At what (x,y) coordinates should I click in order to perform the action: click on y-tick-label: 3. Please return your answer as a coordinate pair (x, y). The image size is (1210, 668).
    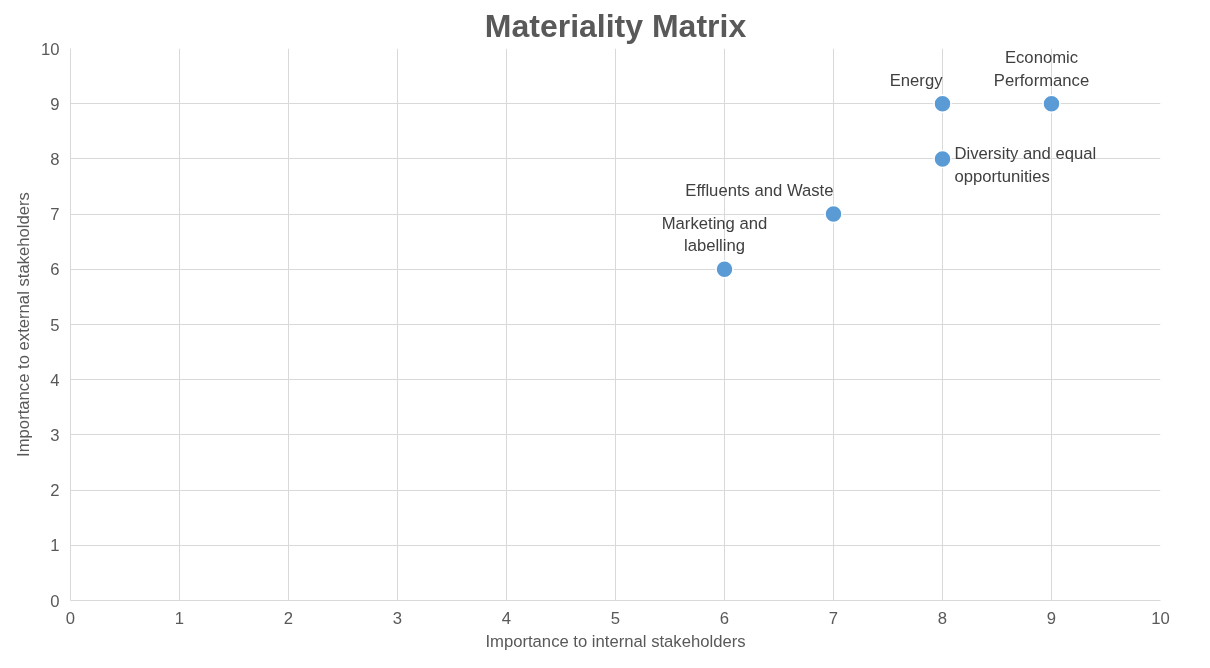
    Looking at the image, I should click on (55, 435).